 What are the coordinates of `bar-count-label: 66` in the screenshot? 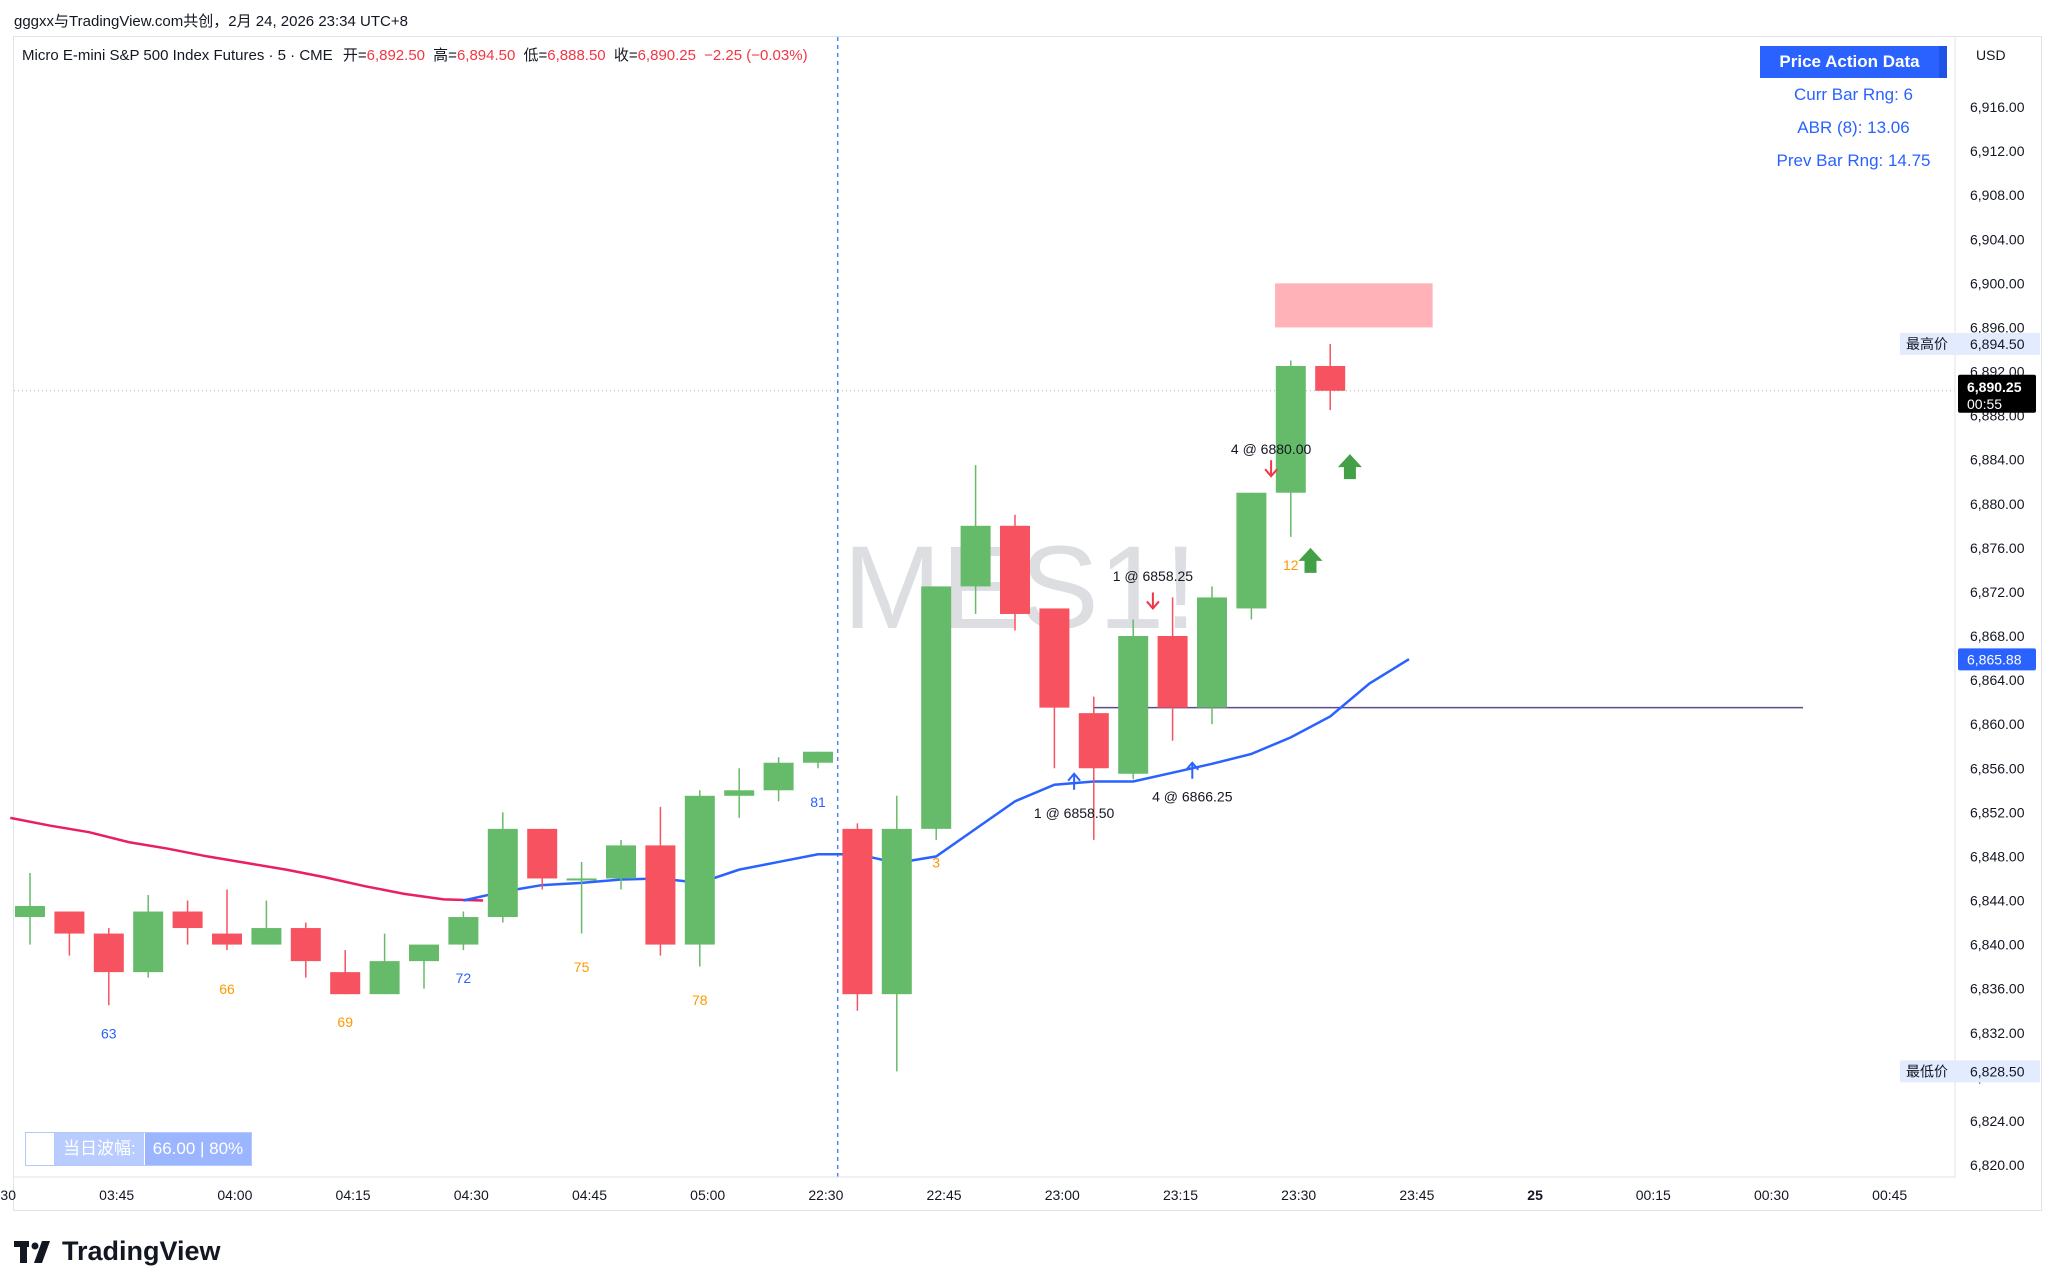 It's located at (227, 989).